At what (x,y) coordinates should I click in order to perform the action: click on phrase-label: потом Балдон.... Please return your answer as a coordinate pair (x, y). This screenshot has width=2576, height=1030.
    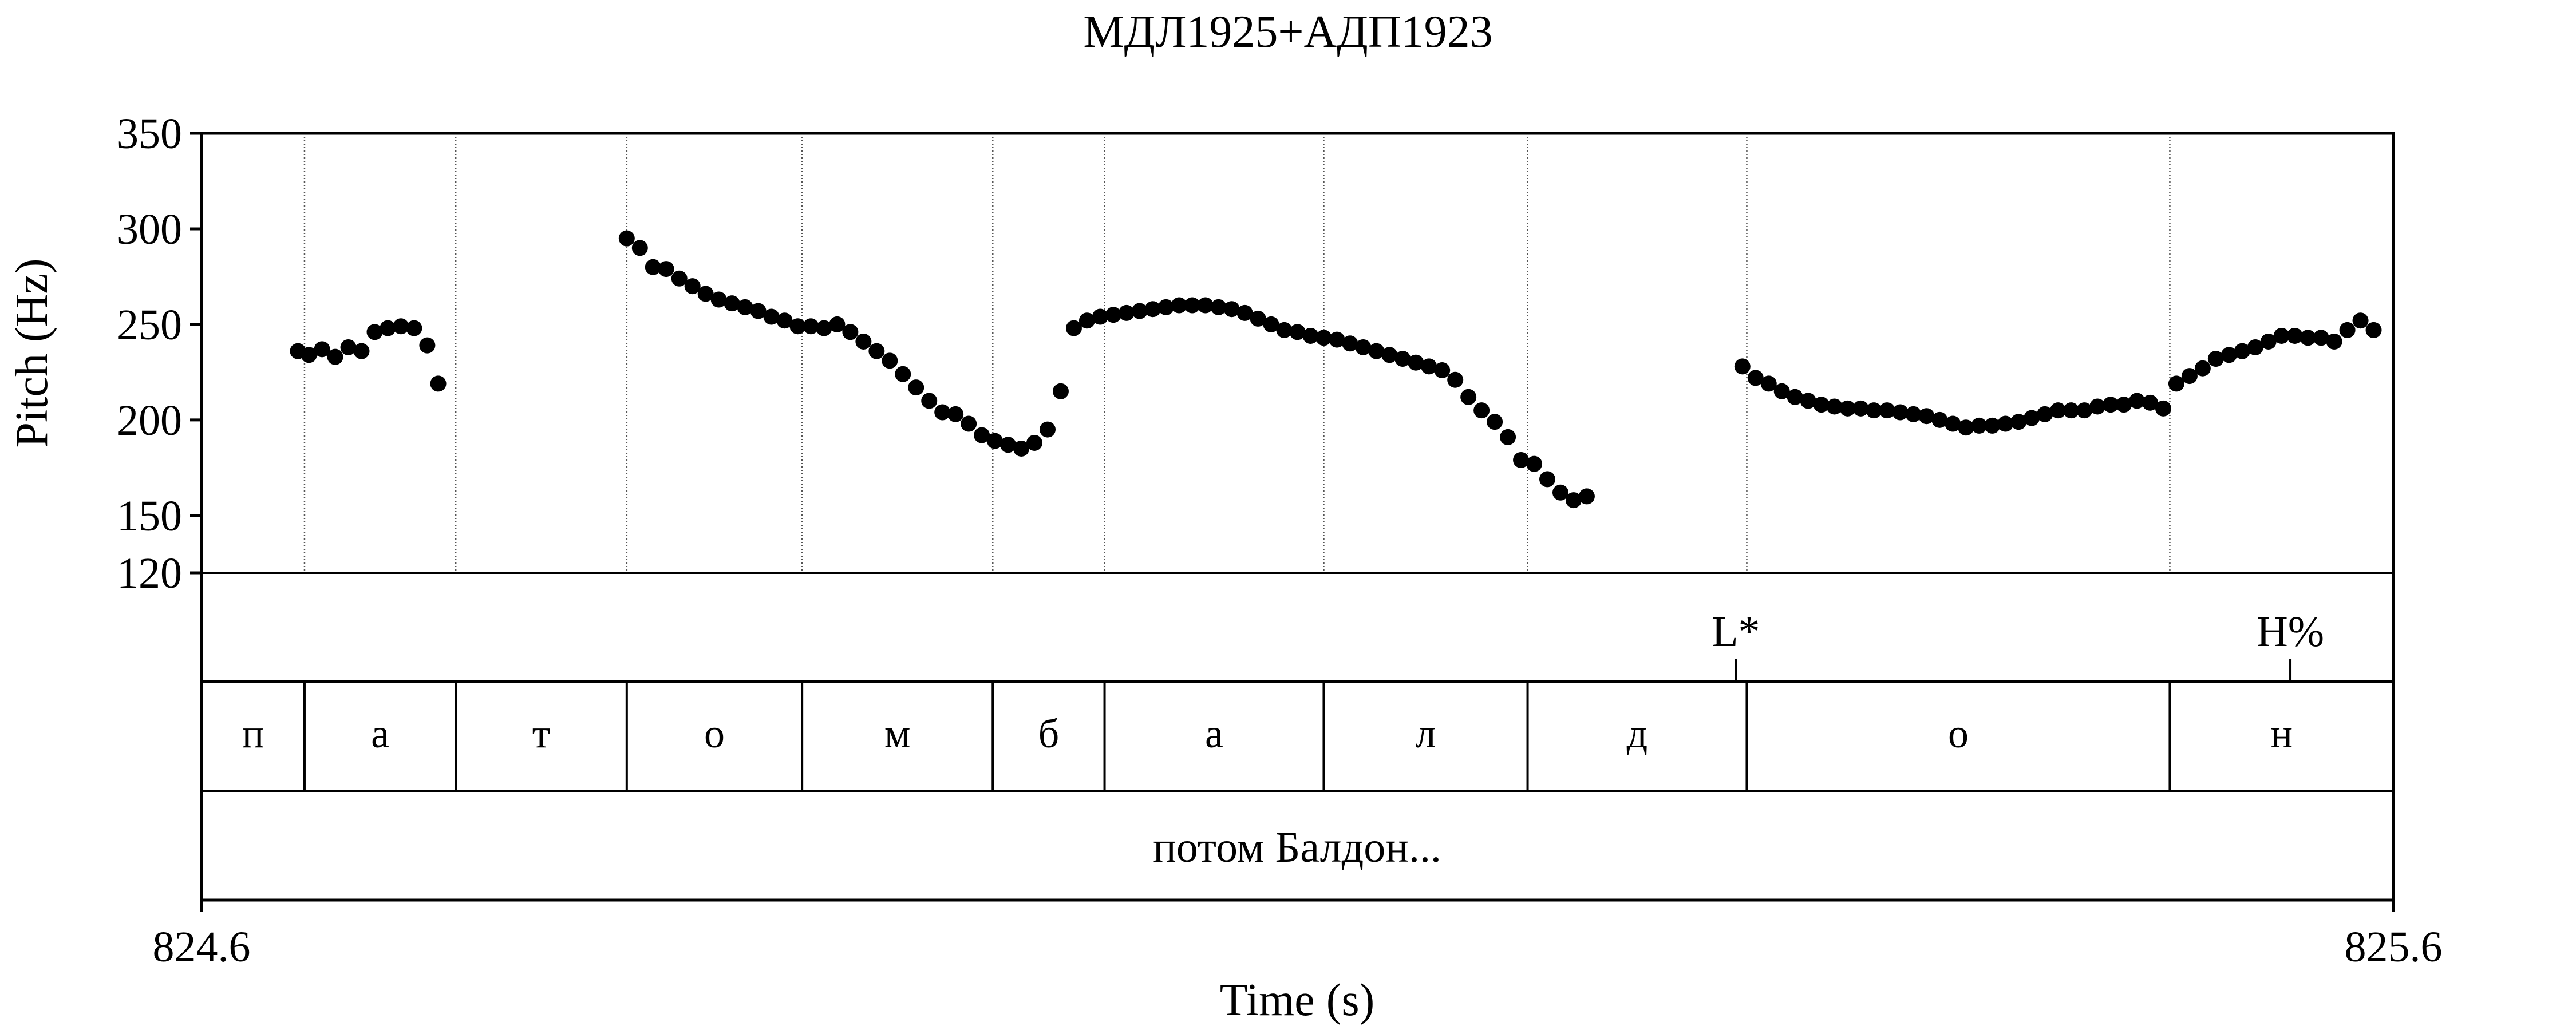
    Looking at the image, I should click on (1297, 847).